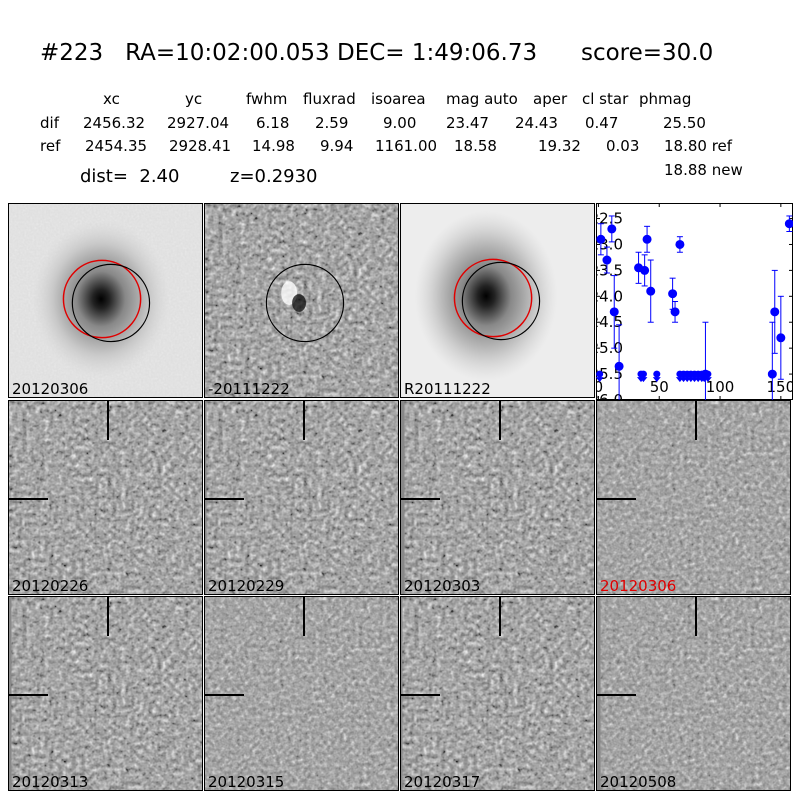 The image size is (800, 800). I want to click on dif-xc: 2456.32, so click(114, 123).